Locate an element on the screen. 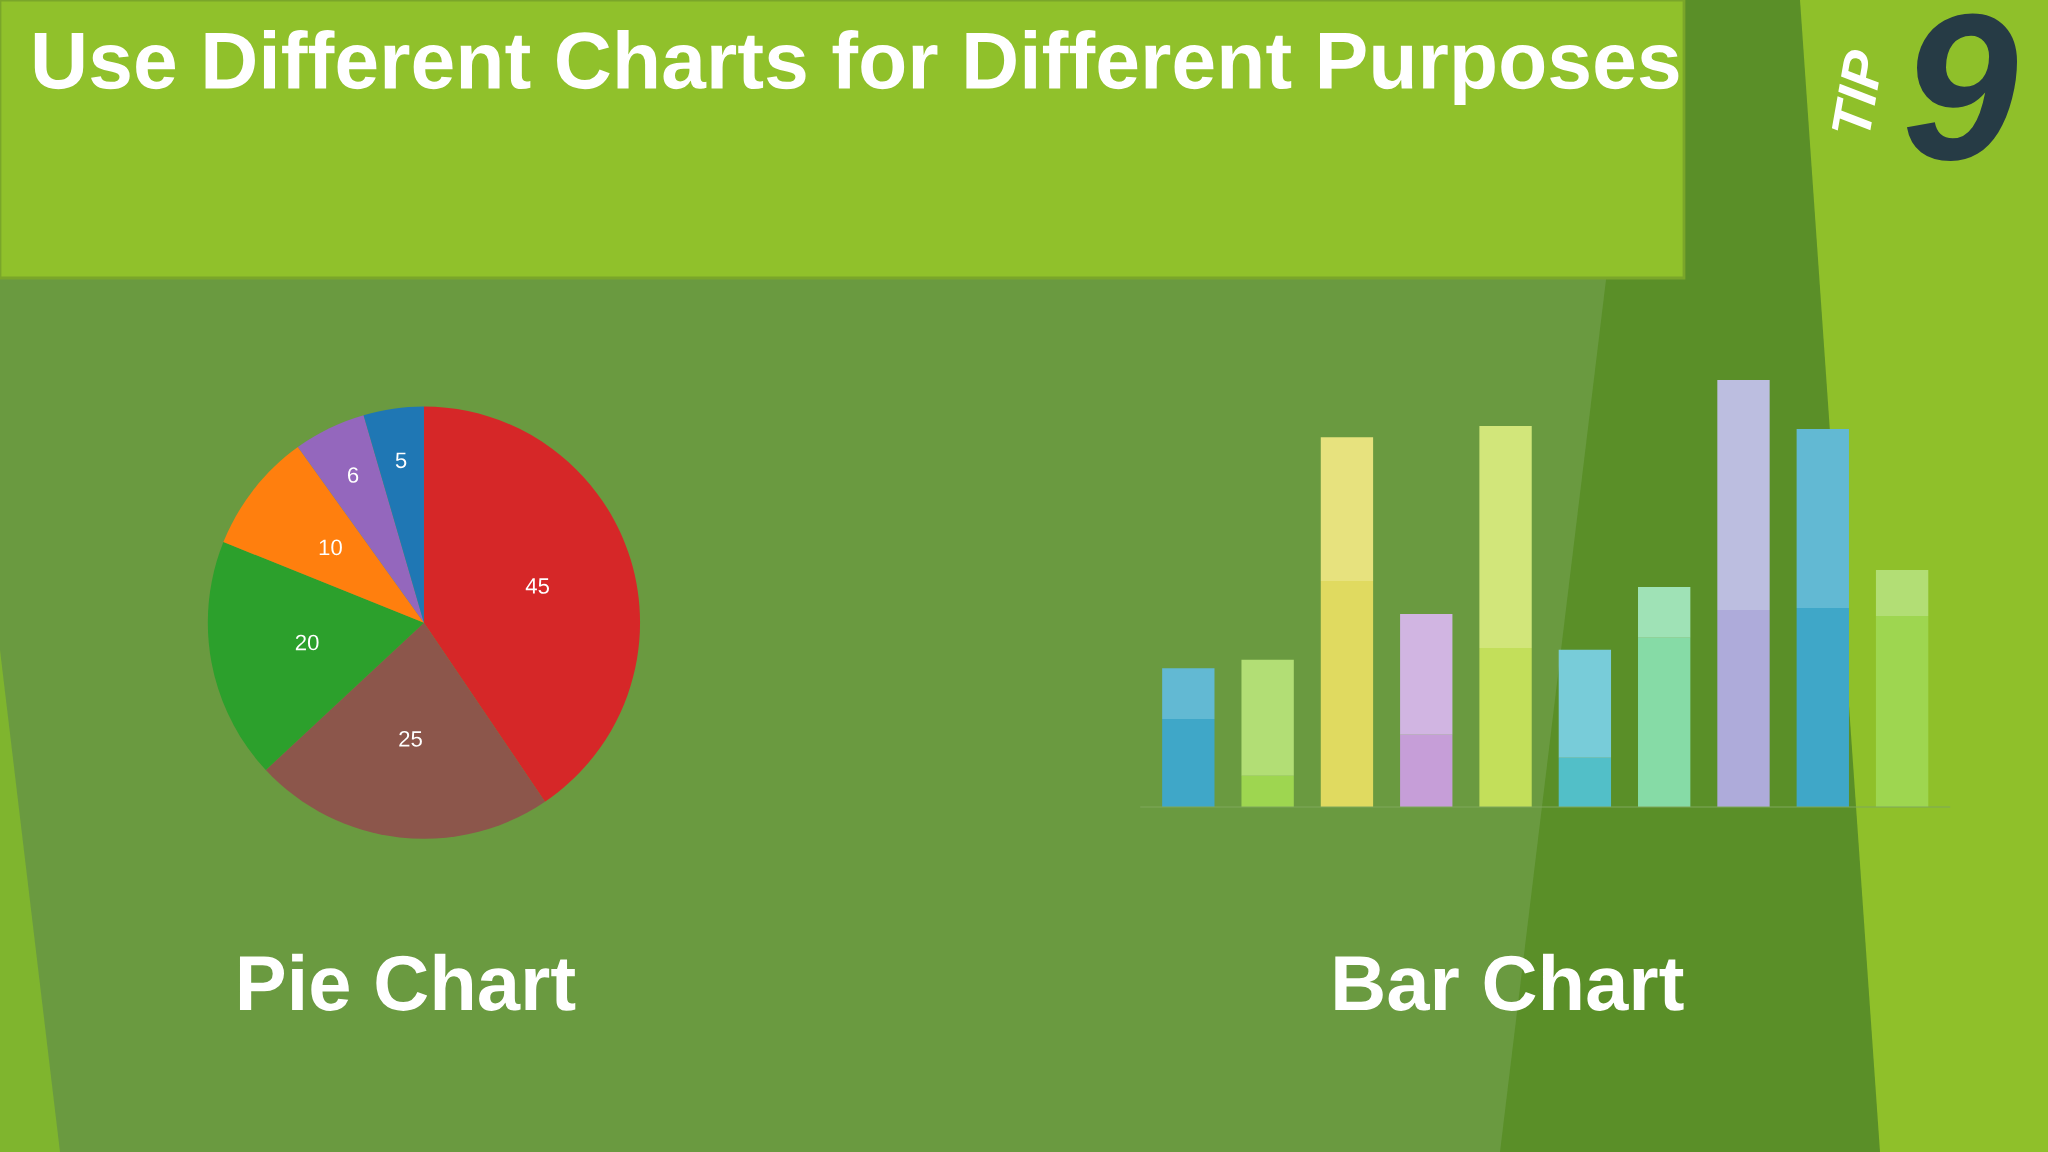 This screenshot has height=1152, width=2048. data-label: 45 is located at coordinates (537, 586).